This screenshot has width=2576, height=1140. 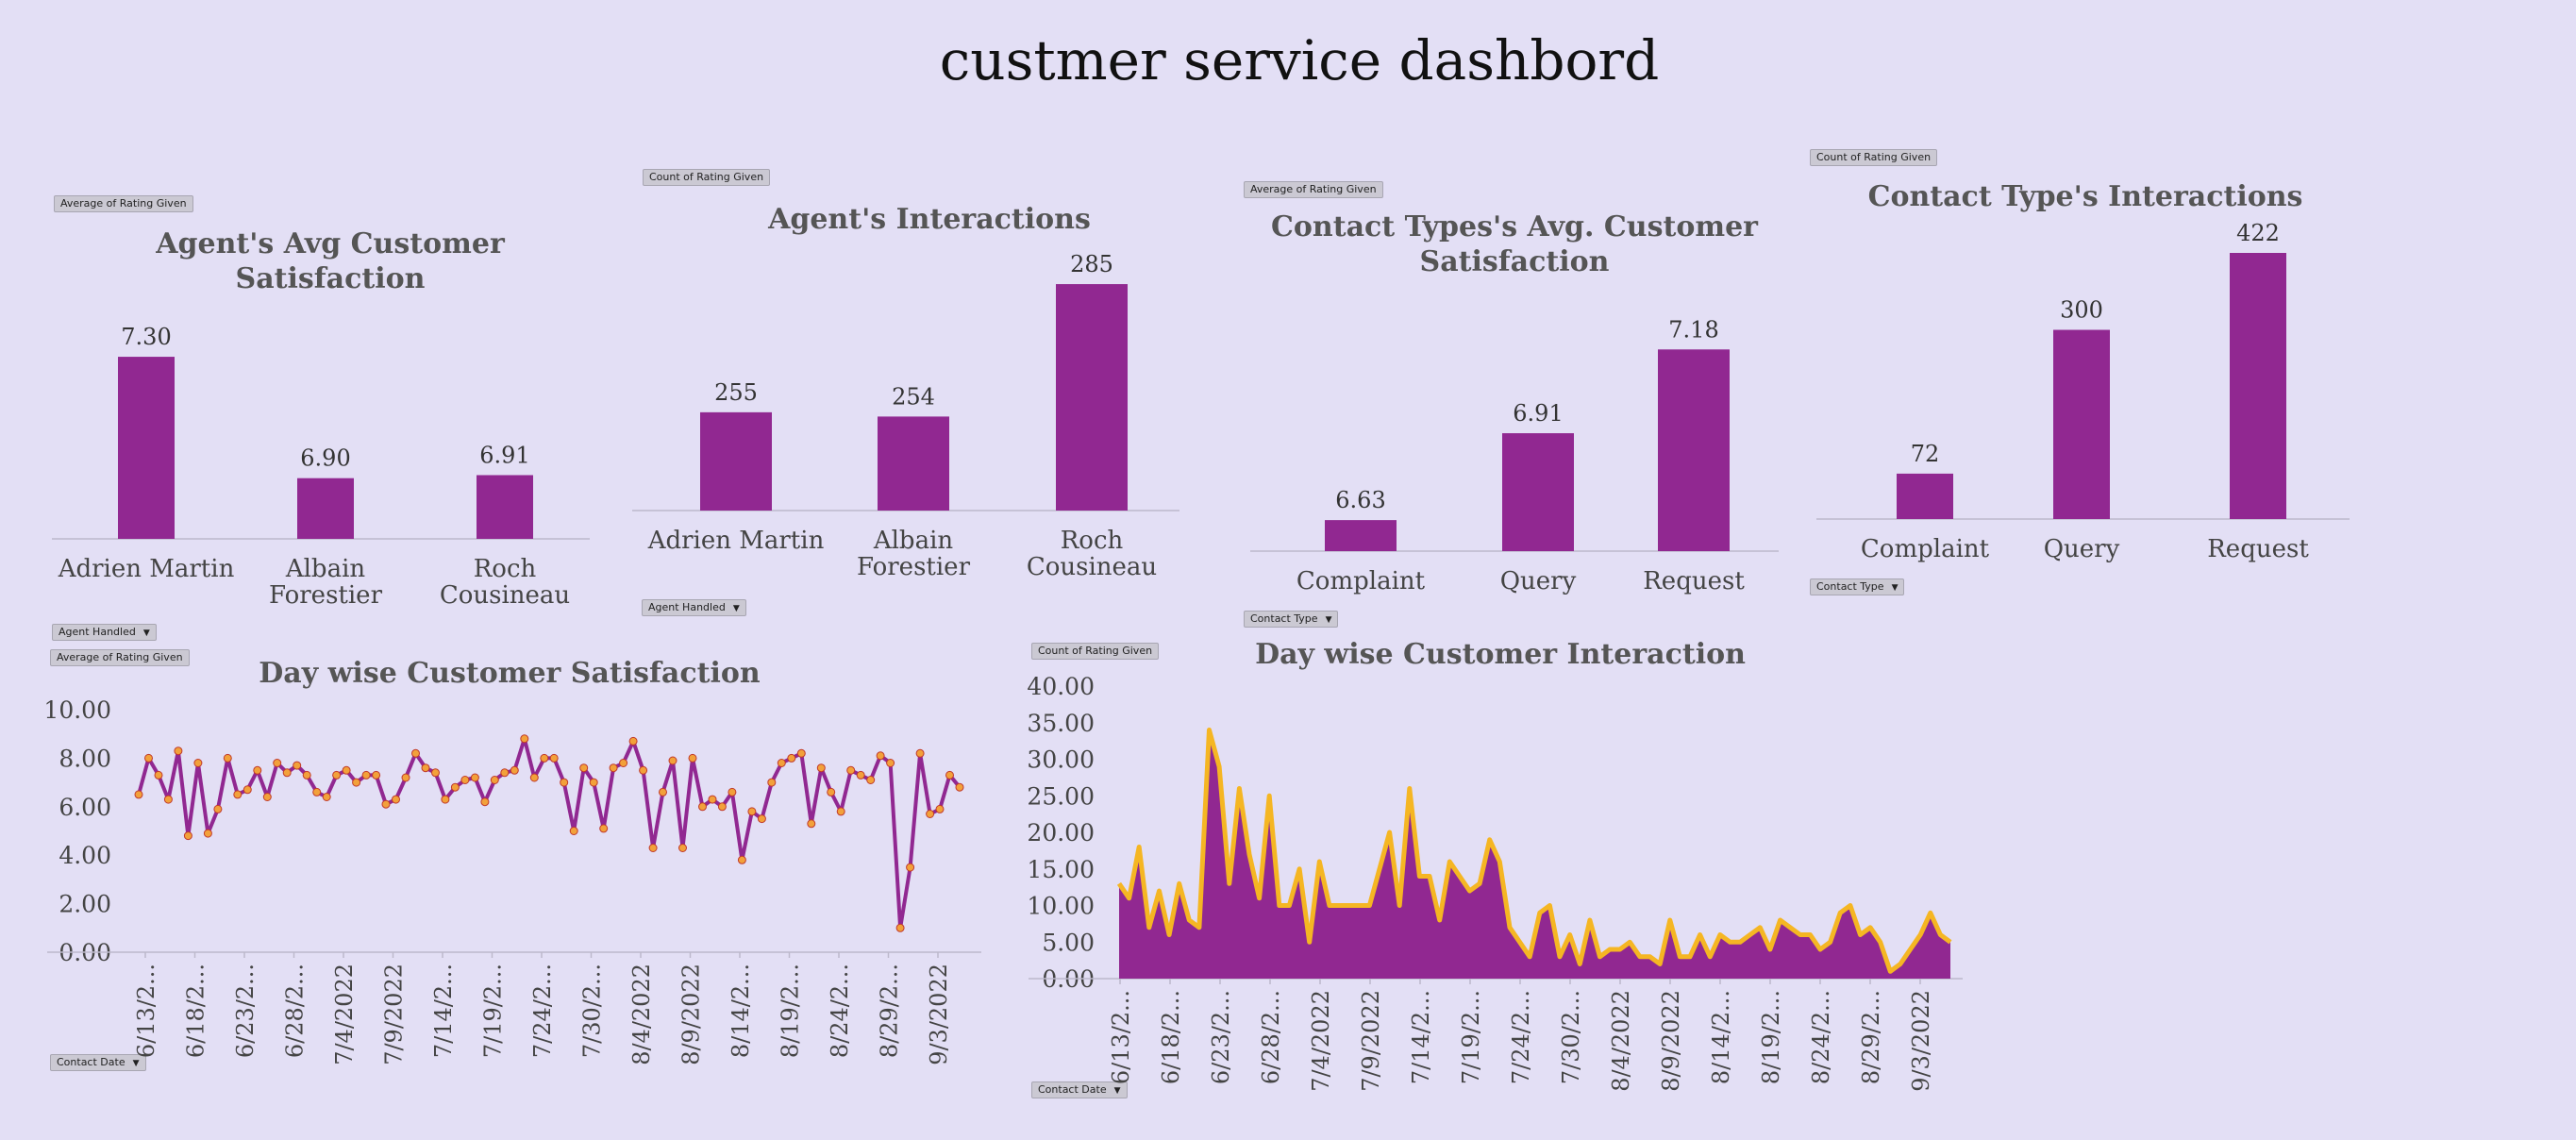 What do you see at coordinates (91, 1062) in the screenshot?
I see `contact-date-filter-label: Contact Date` at bounding box center [91, 1062].